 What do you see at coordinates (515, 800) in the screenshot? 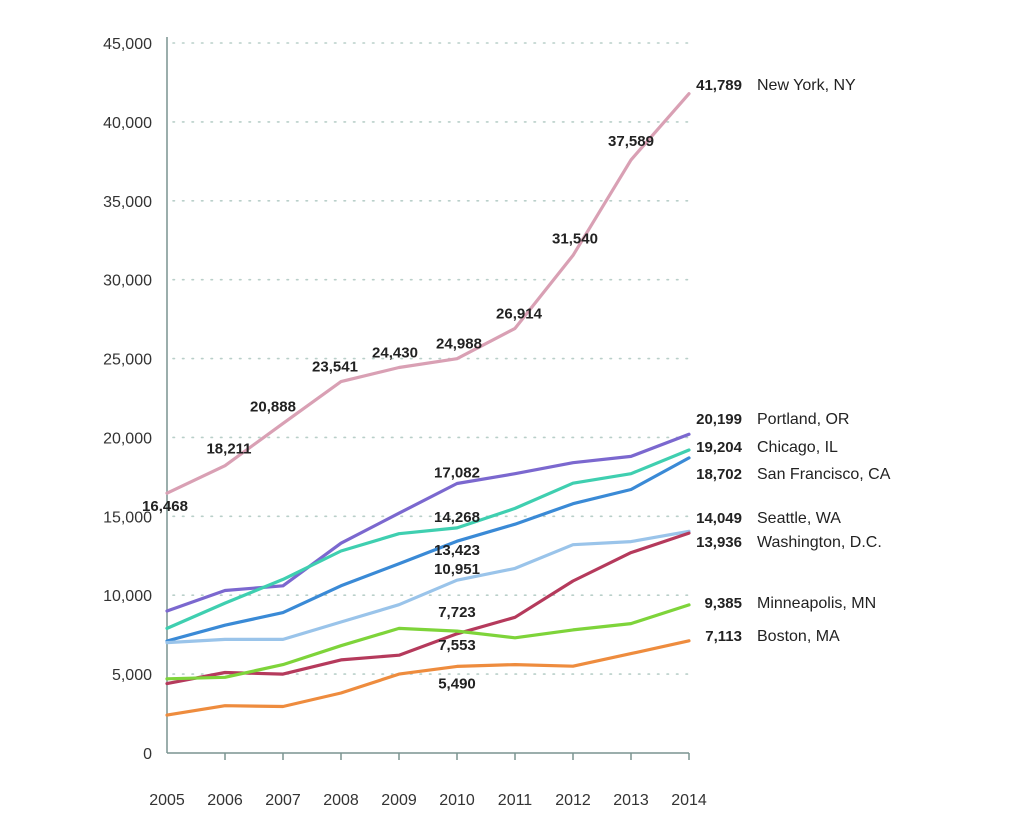
I see `x-tick-label: 2011` at bounding box center [515, 800].